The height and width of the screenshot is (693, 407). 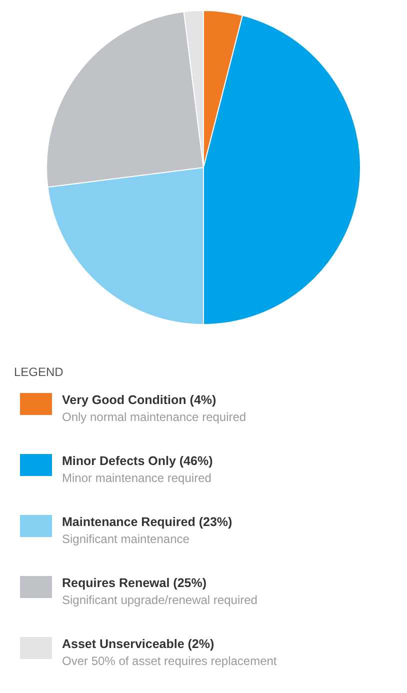 What do you see at coordinates (215, 522) in the screenshot?
I see `data-label: (23%)` at bounding box center [215, 522].